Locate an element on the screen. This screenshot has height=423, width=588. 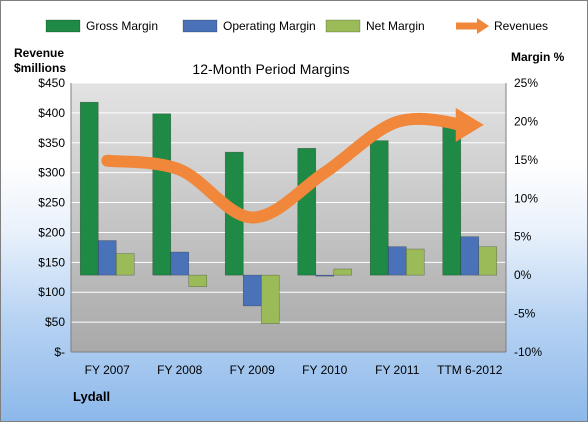
left-tick-label: $50 is located at coordinates (55, 322).